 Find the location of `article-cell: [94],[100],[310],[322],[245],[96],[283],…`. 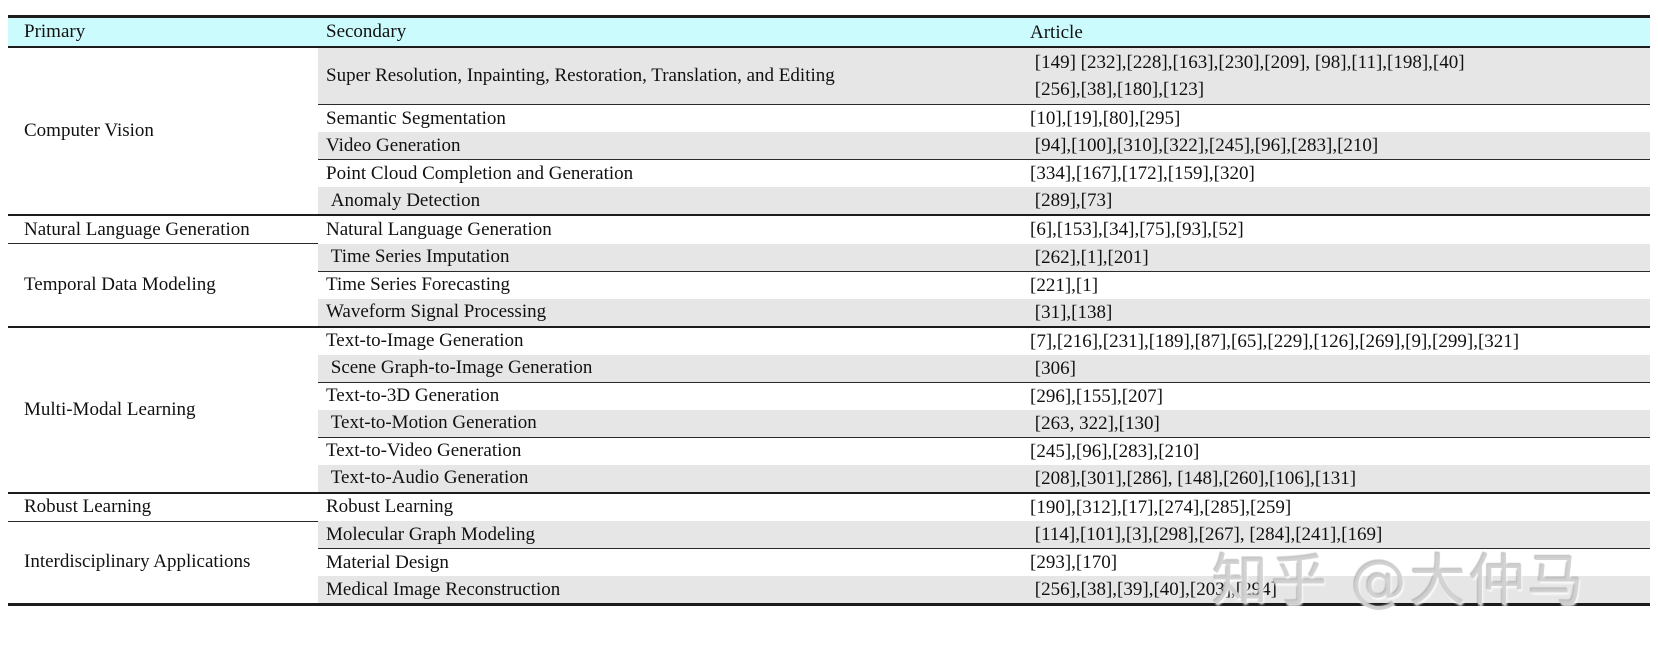

article-cell: [94],[100],[310],[322],[245],[96],[283],… is located at coordinates (1335, 146).